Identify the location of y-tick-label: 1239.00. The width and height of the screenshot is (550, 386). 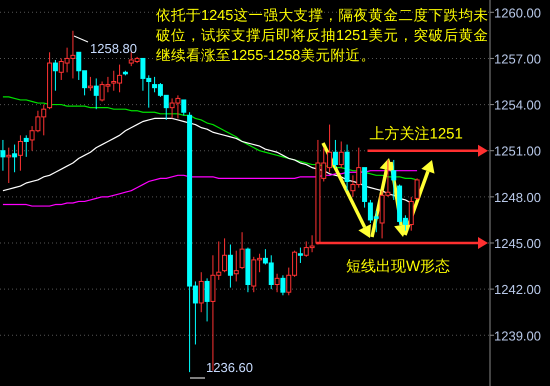
(517, 336).